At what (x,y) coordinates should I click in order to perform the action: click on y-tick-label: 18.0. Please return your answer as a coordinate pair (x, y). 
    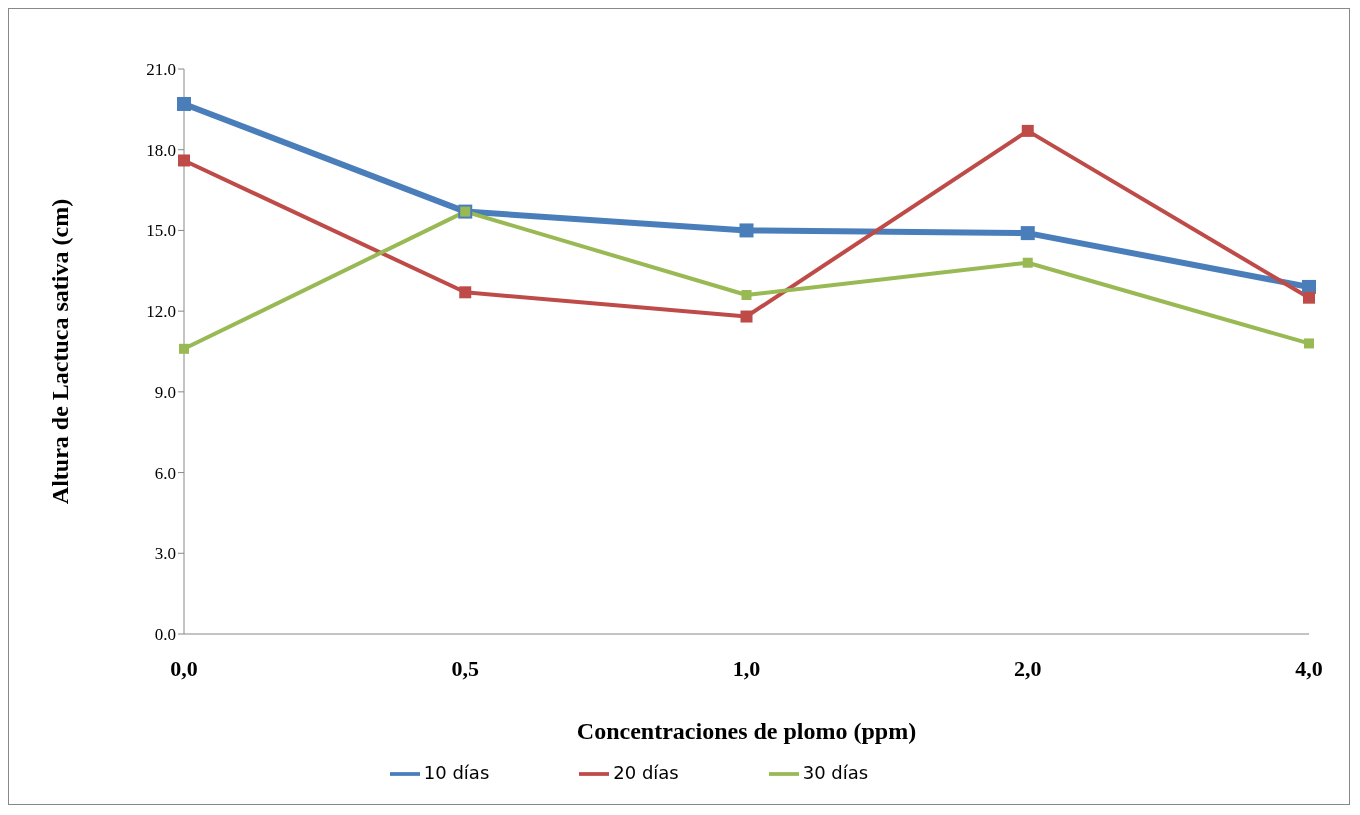
    Looking at the image, I should click on (161, 150).